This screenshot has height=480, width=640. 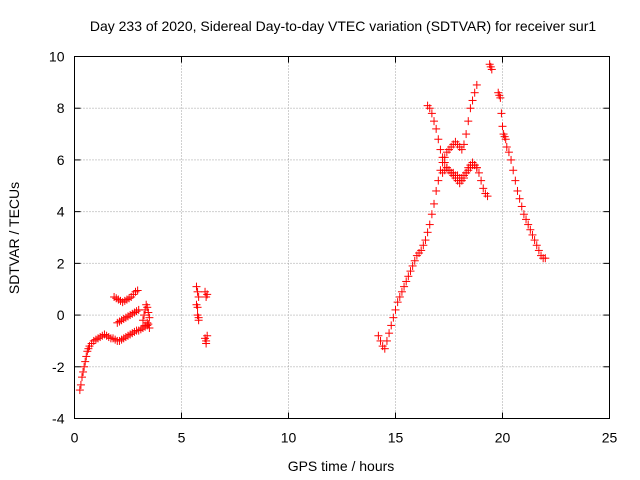 What do you see at coordinates (396, 438) in the screenshot?
I see `x-tick-label: 15` at bounding box center [396, 438].